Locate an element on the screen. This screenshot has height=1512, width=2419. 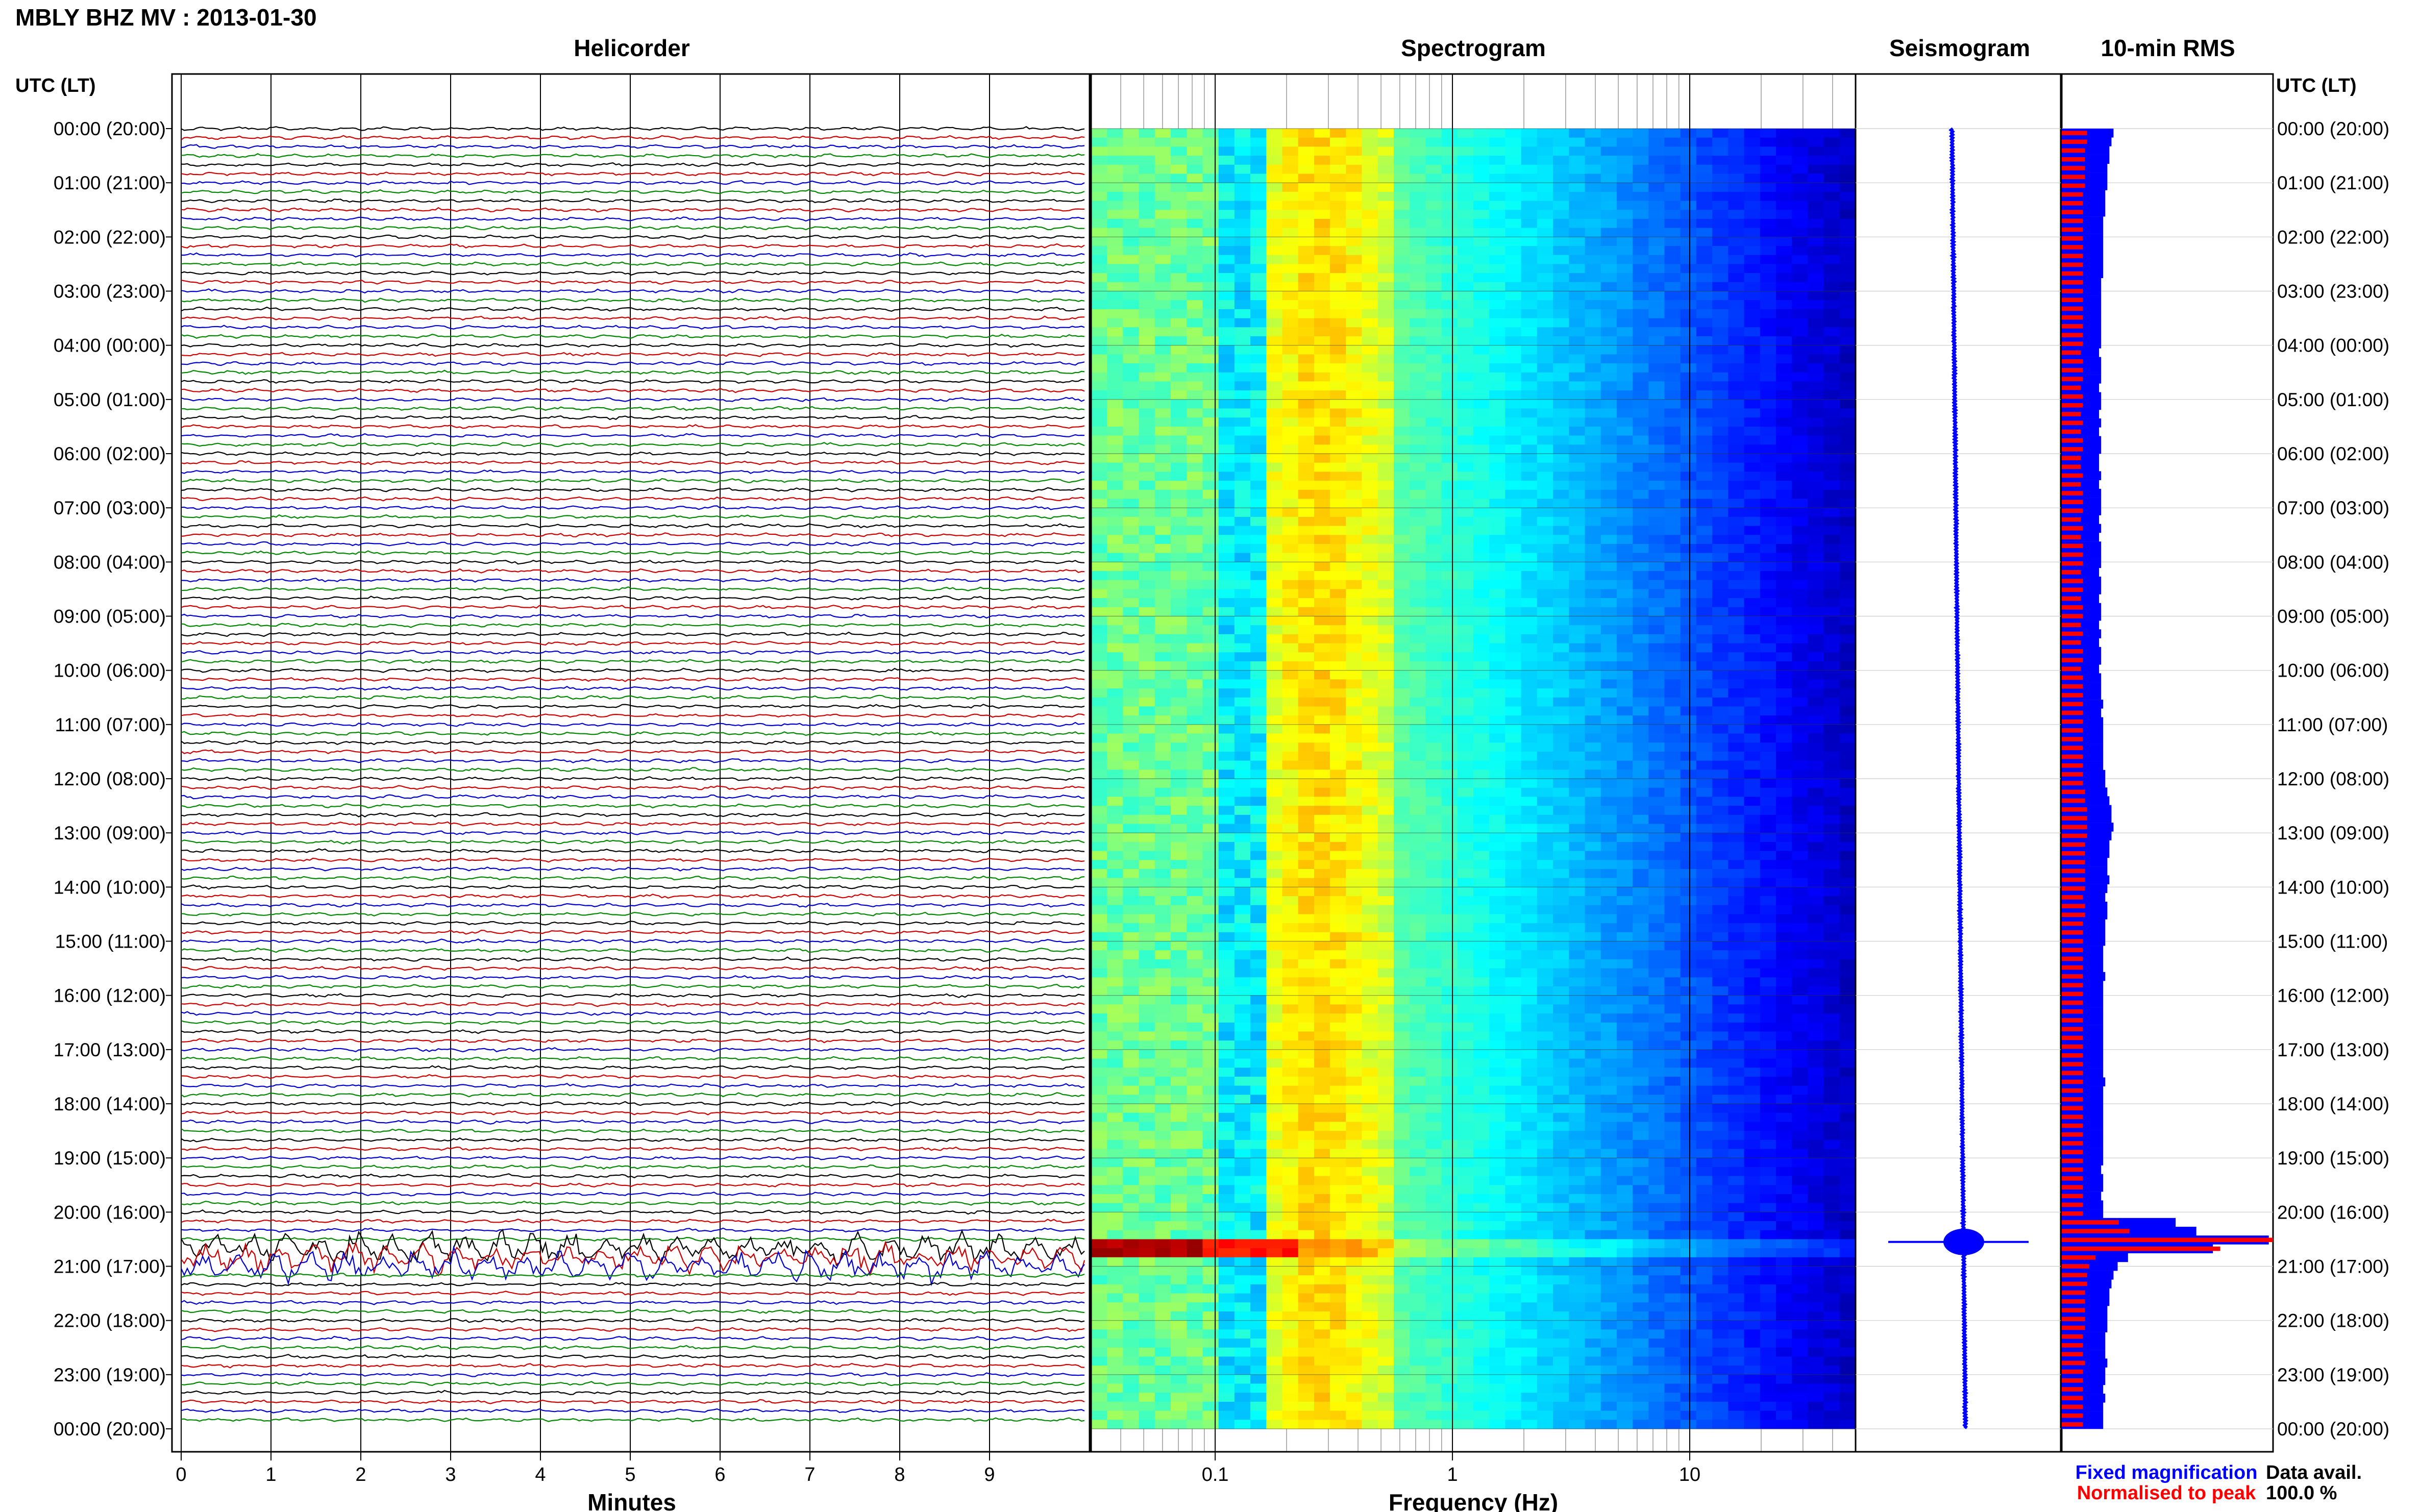
right-time-header: UTC (LT) is located at coordinates (2316, 85).